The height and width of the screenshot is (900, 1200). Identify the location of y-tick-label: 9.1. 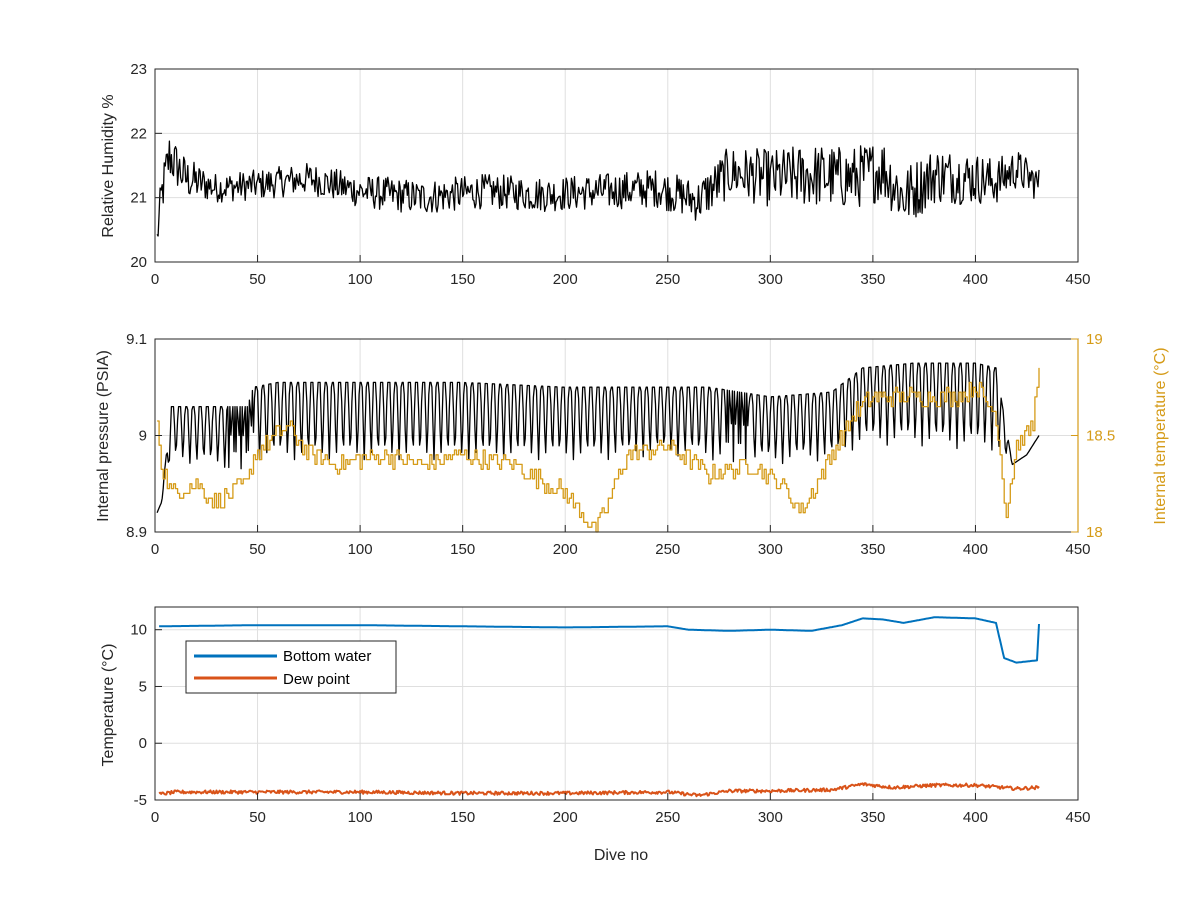
(136, 339).